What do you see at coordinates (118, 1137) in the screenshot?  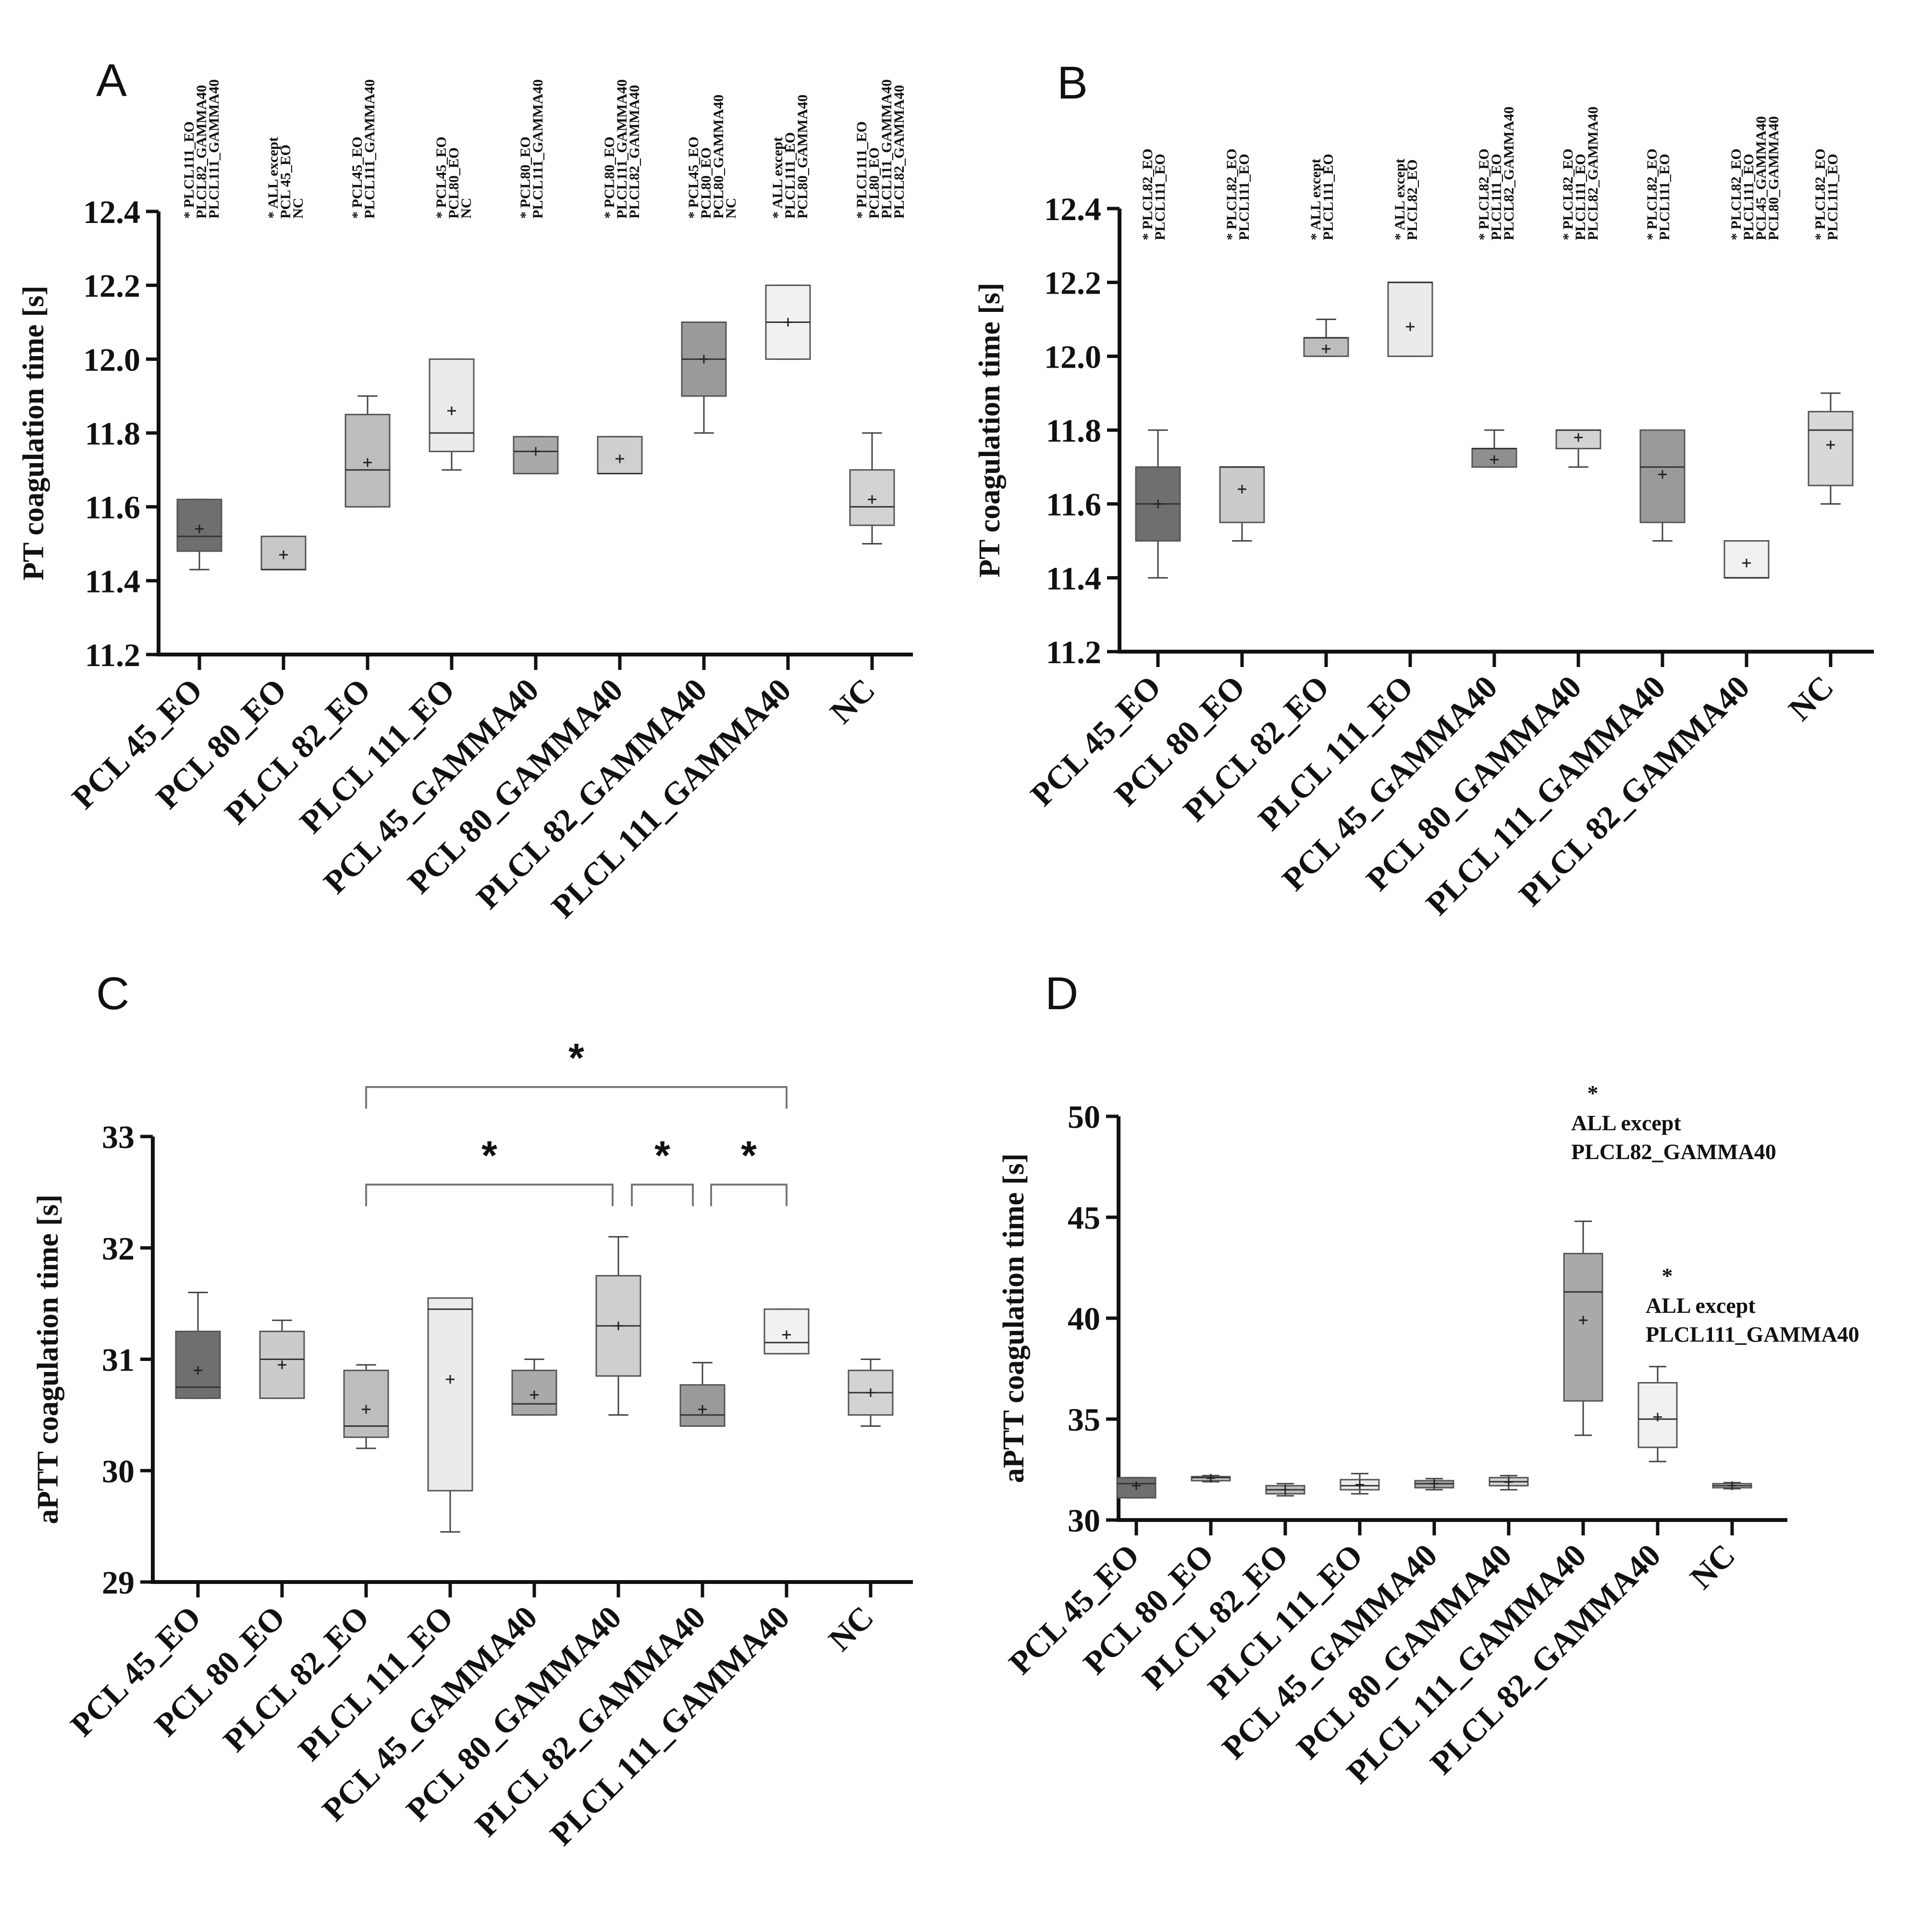 I see `y-tick-label: 33` at bounding box center [118, 1137].